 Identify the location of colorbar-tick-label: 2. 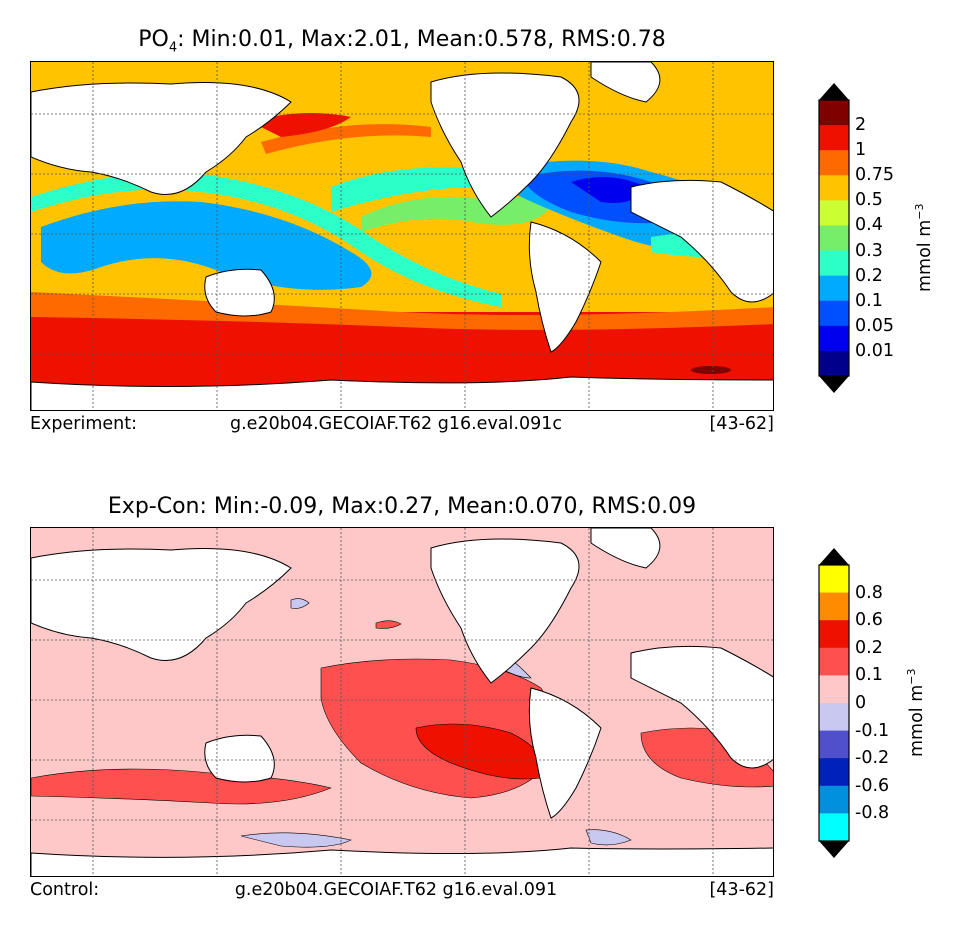
(861, 125).